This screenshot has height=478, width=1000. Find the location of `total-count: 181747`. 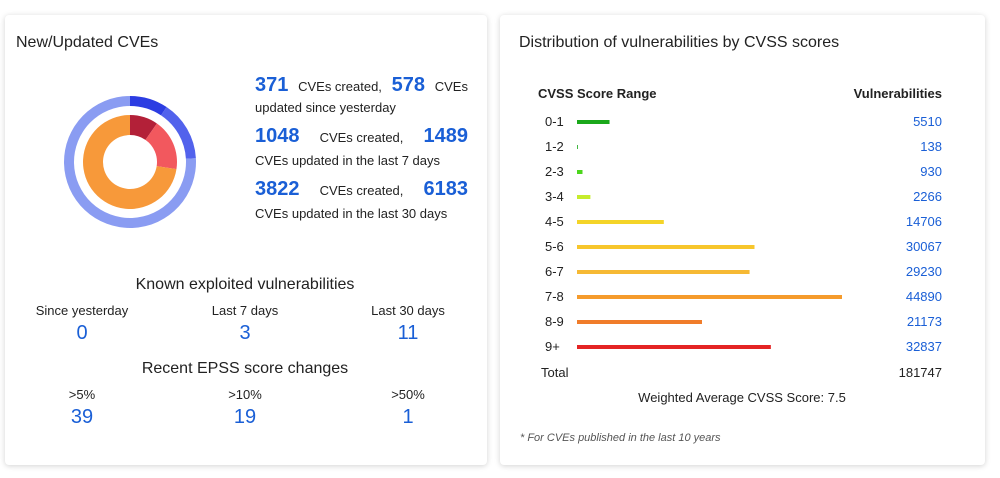

total-count: 181747 is located at coordinates (920, 372).